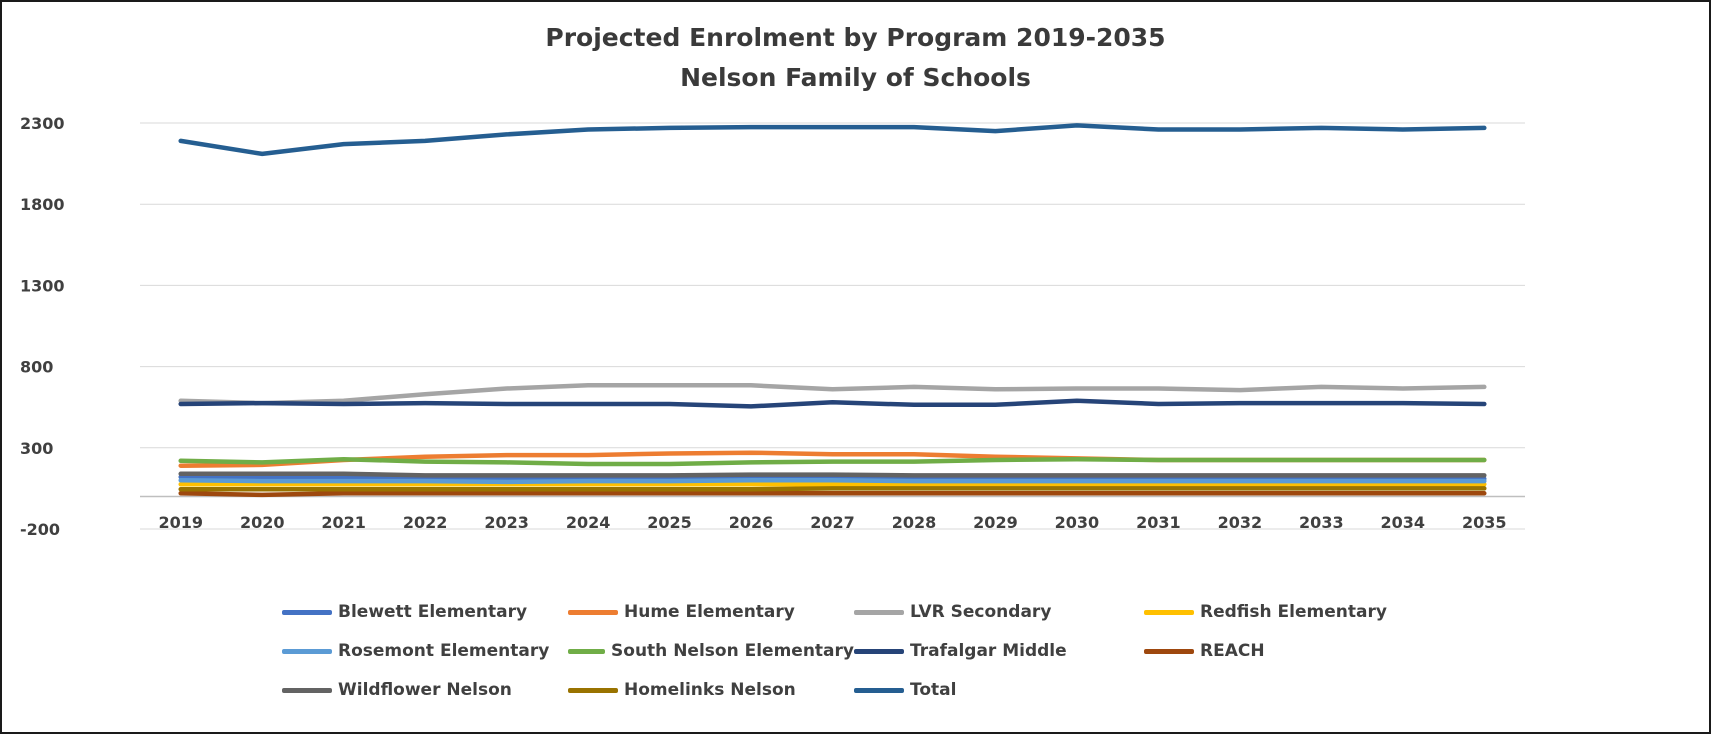 The height and width of the screenshot is (734, 1711). I want to click on y-axis-ticks: -200 300 800 1300 1800 2300, so click(42, 326).